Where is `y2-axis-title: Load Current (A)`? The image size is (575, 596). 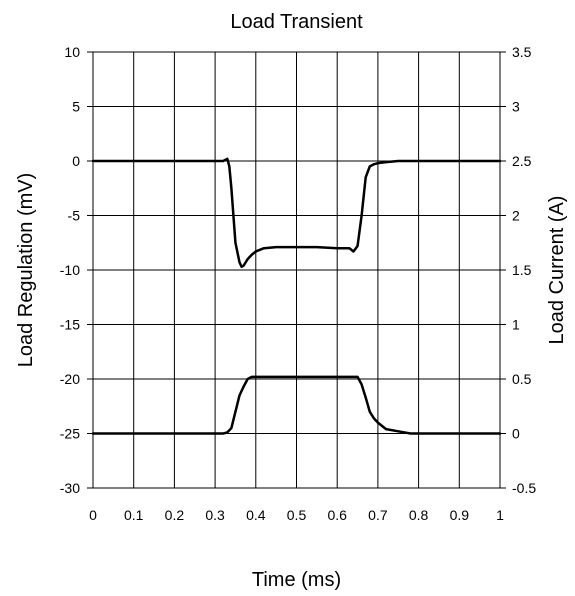 y2-axis-title: Load Current (A) is located at coordinates (557, 270).